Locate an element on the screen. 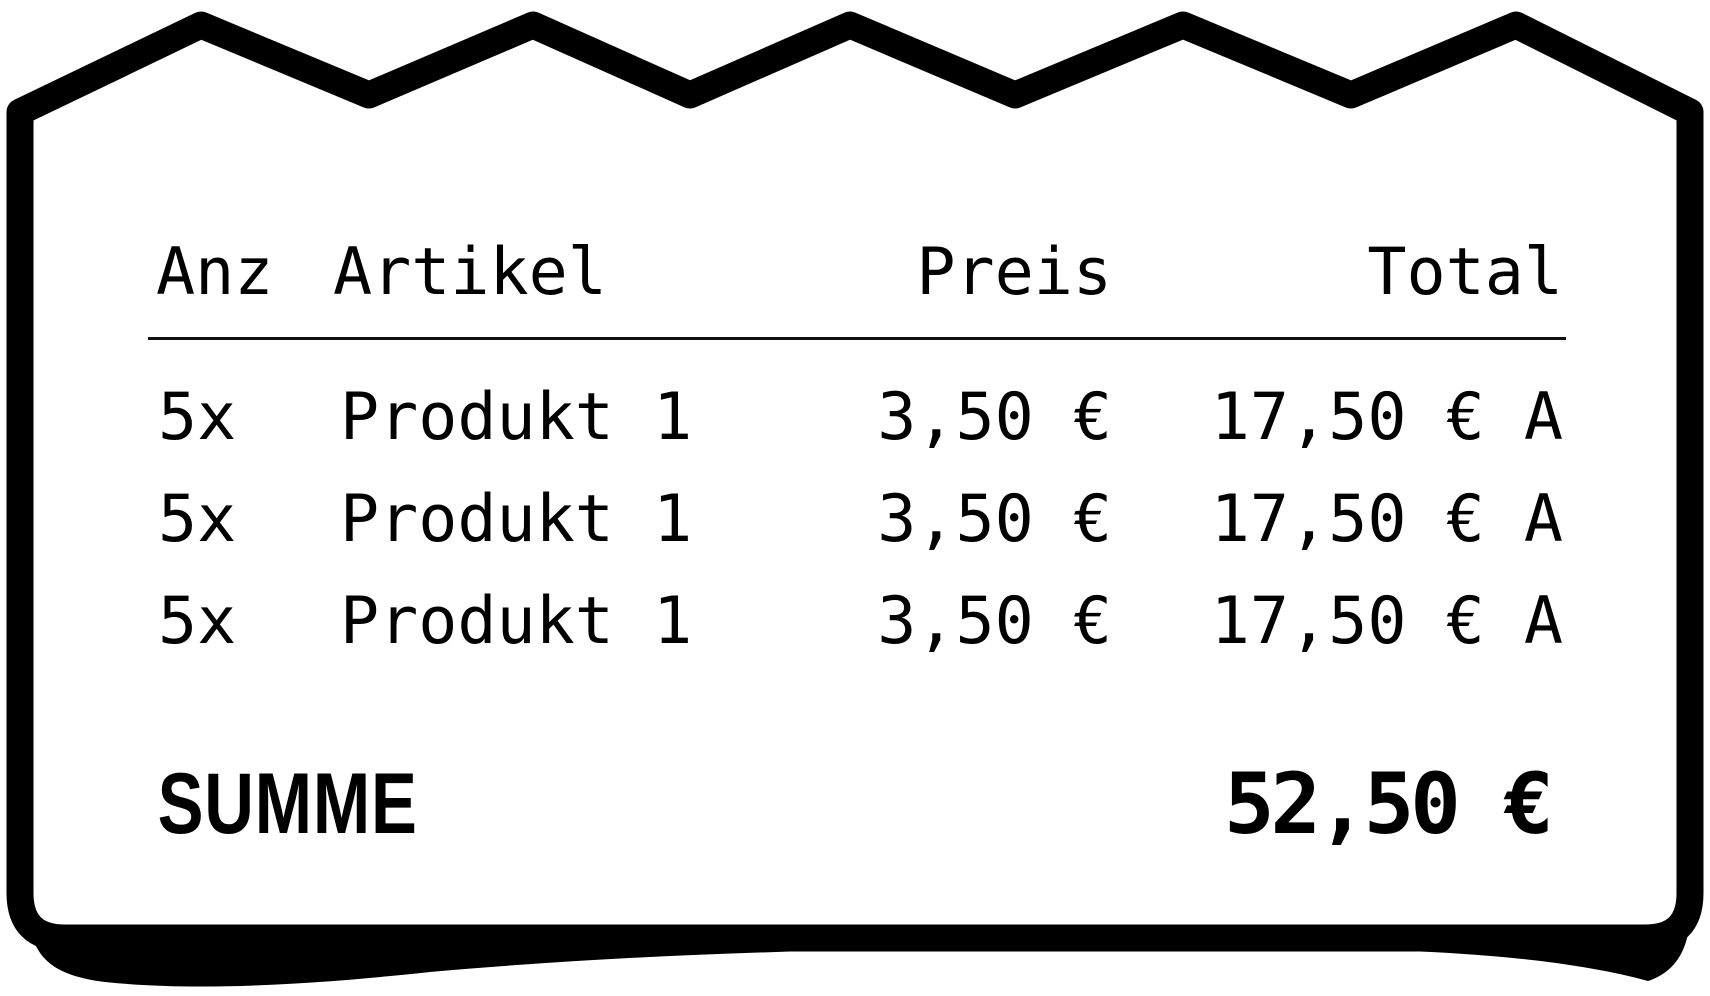  header-anz: Anz is located at coordinates (215, 272).